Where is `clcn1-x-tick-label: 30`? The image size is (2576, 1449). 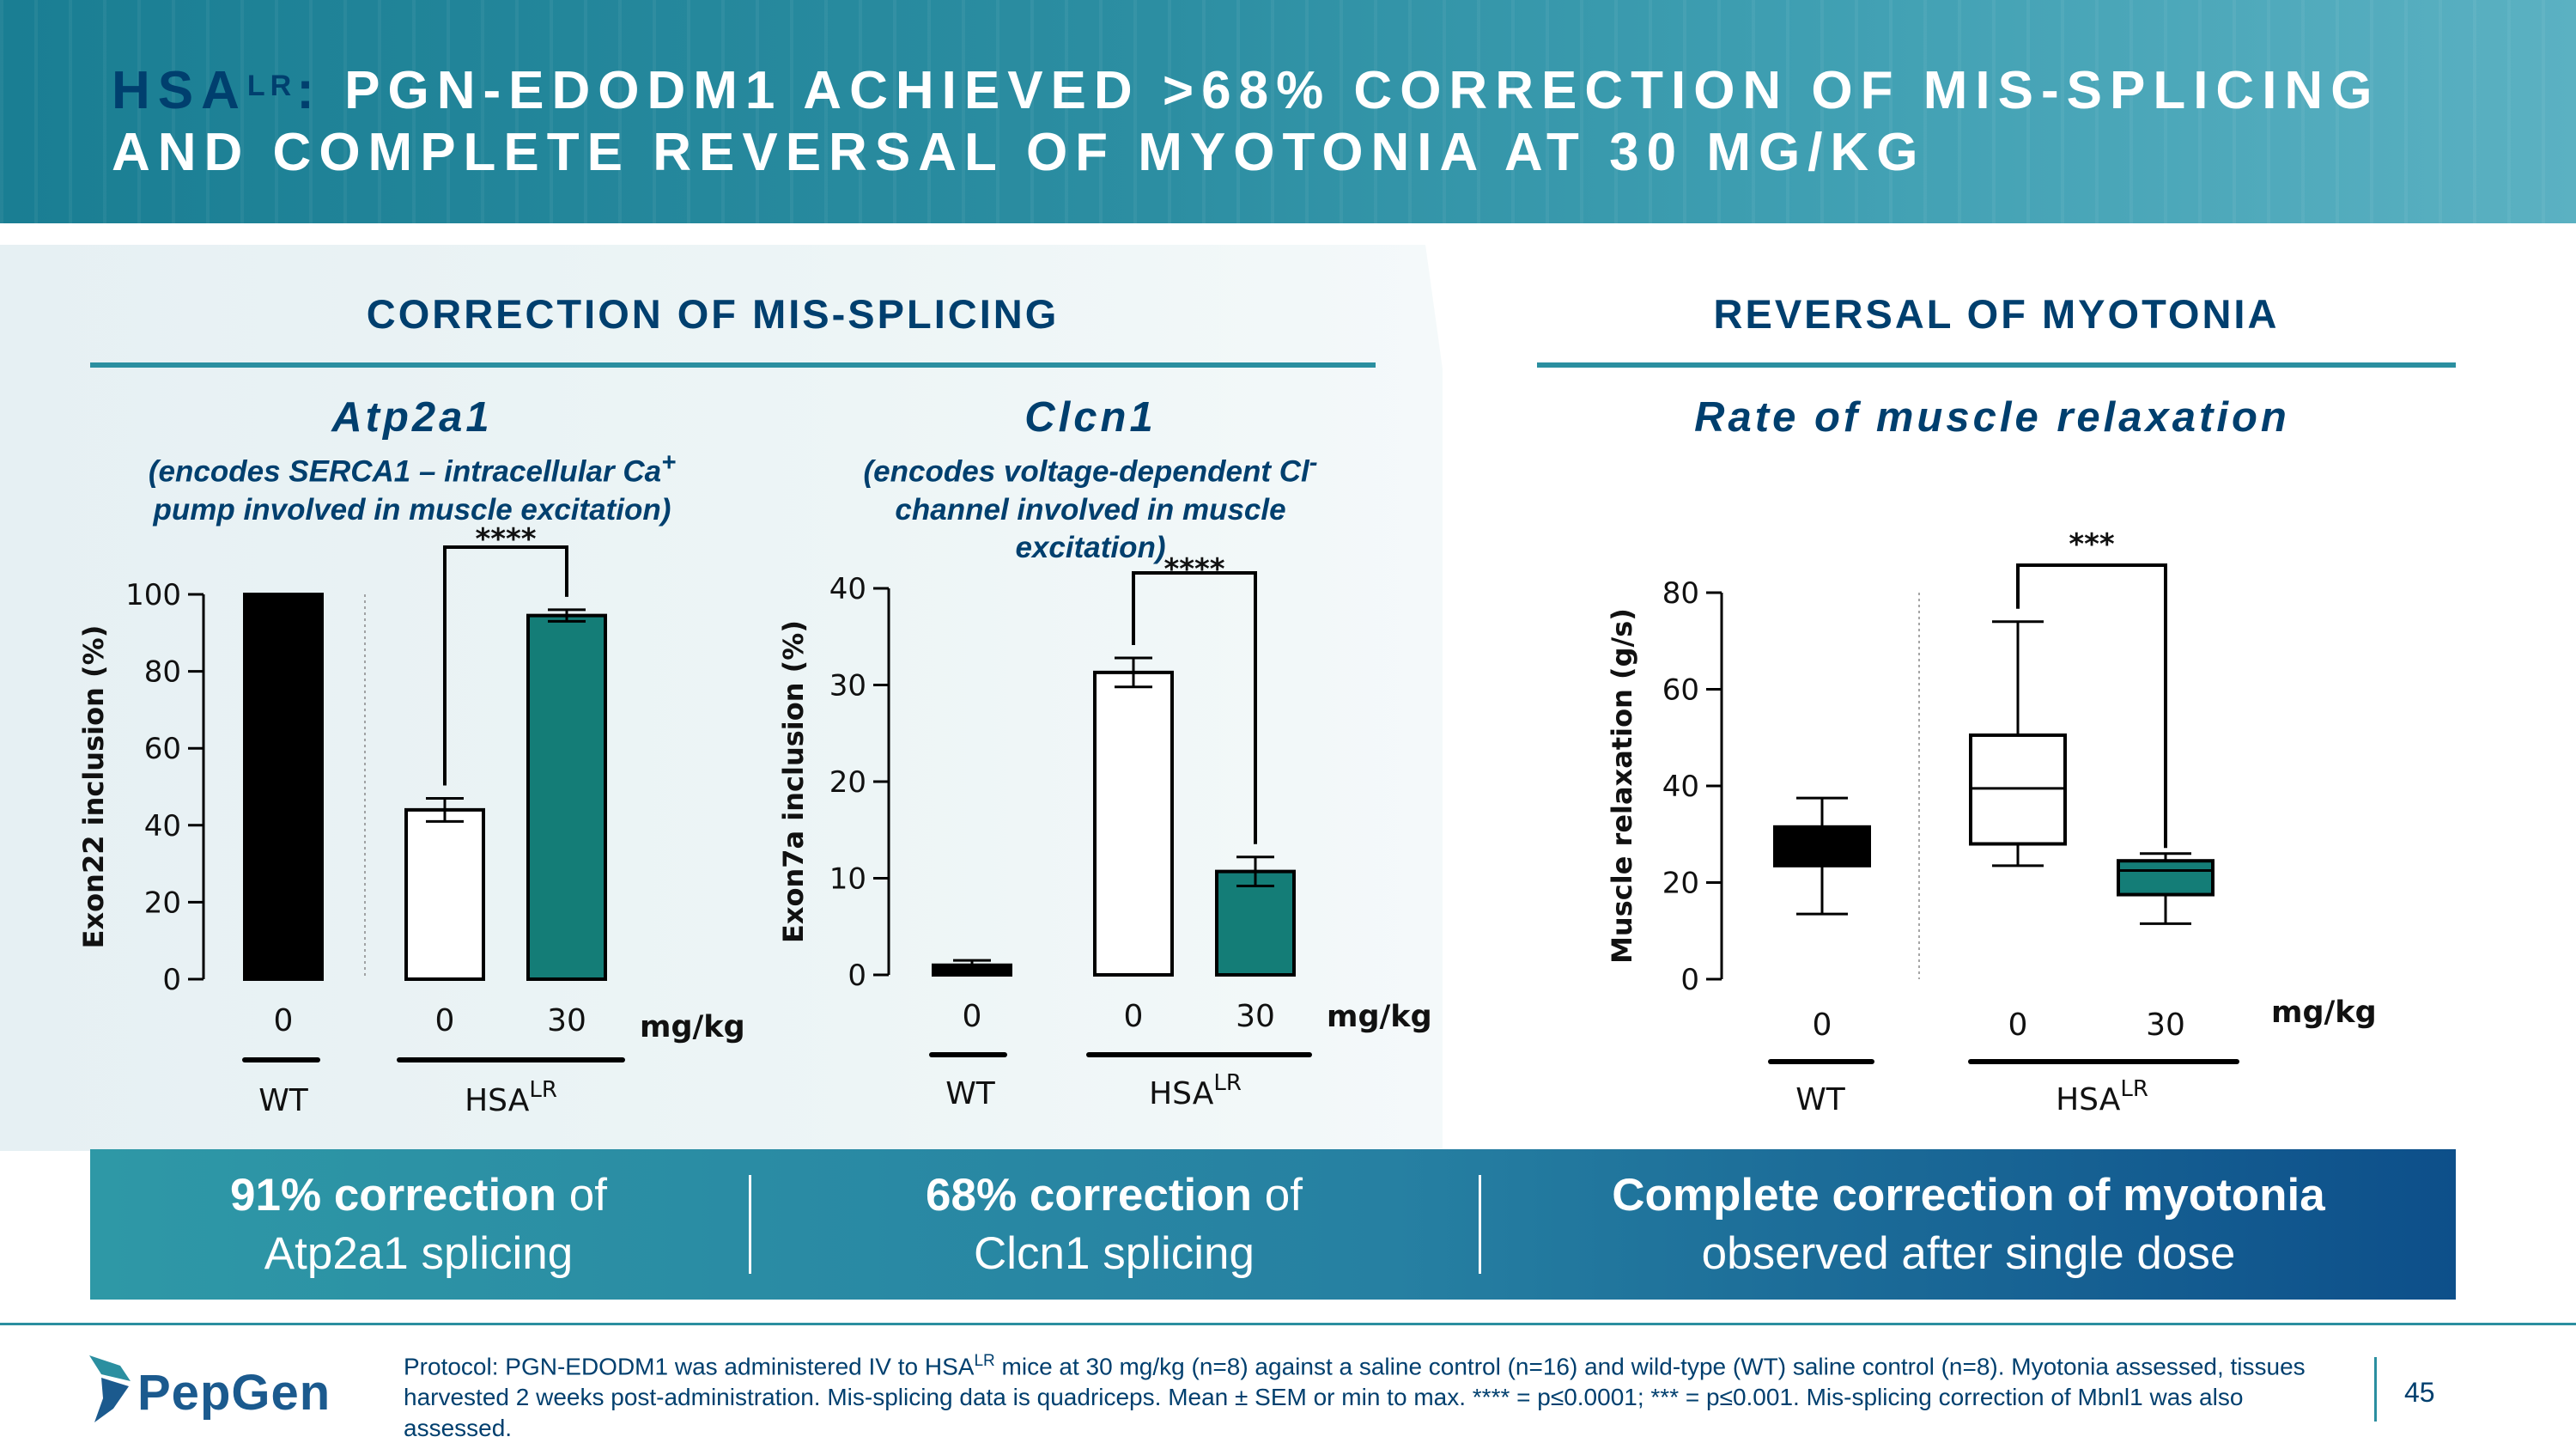 clcn1-x-tick-label: 30 is located at coordinates (1255, 1016).